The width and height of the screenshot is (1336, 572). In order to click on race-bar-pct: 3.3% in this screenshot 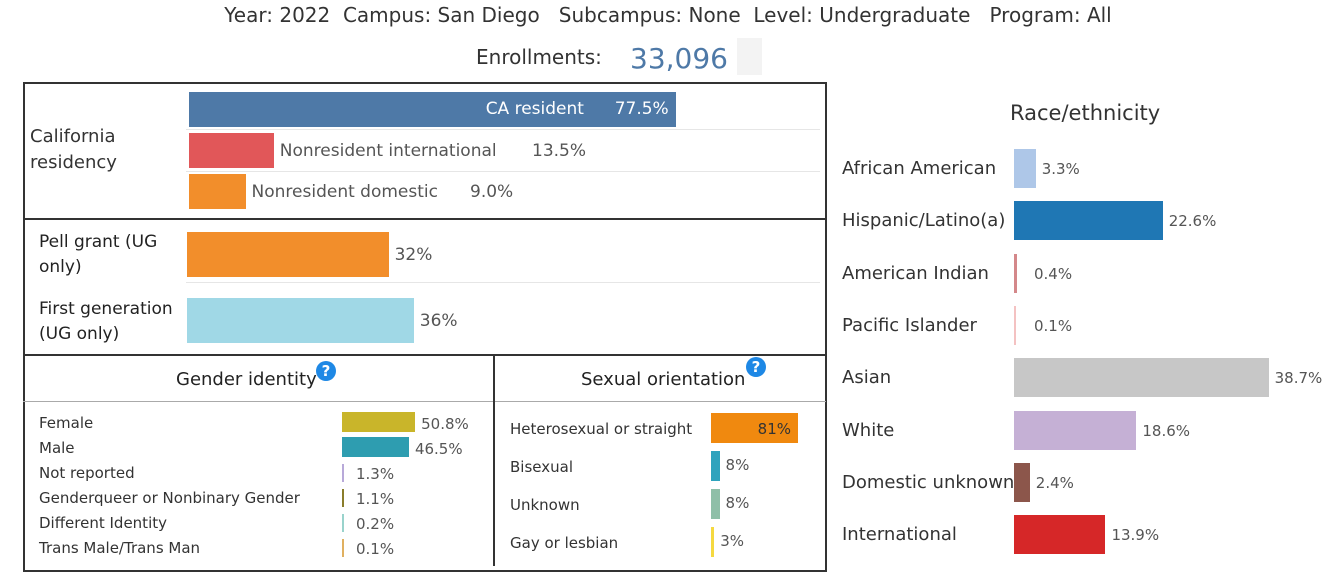, I will do `click(1060, 169)`.